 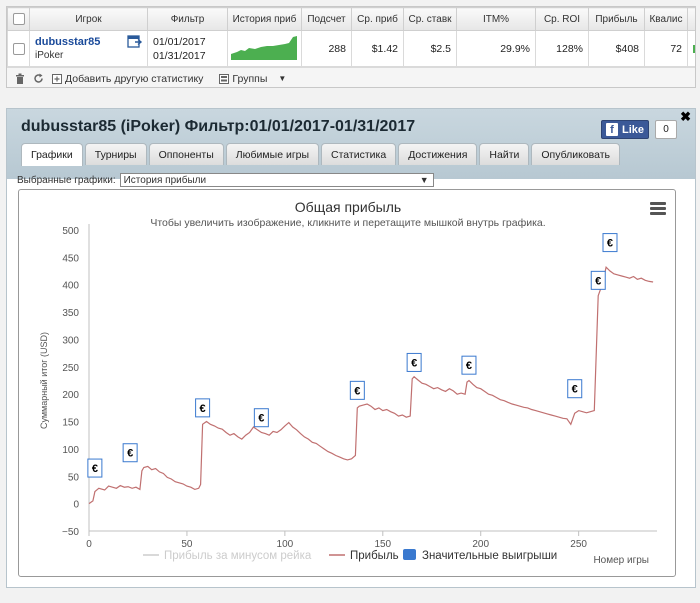 I want to click on tab-charts: Графики, so click(x=52, y=154).